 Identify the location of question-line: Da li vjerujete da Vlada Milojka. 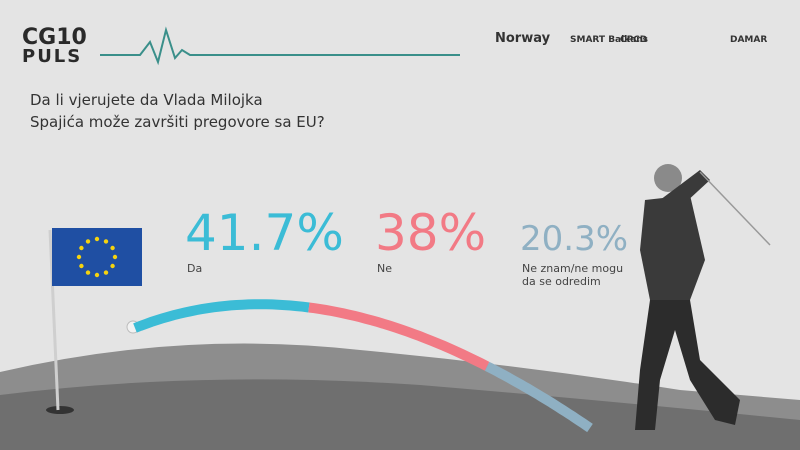
(146, 100).